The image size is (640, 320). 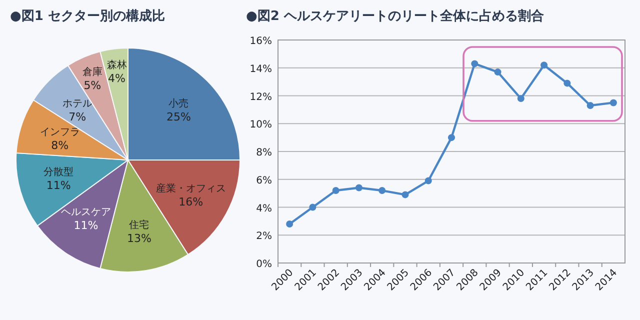 What do you see at coordinates (264, 236) in the screenshot?
I see `y-tick-label: 2%` at bounding box center [264, 236].